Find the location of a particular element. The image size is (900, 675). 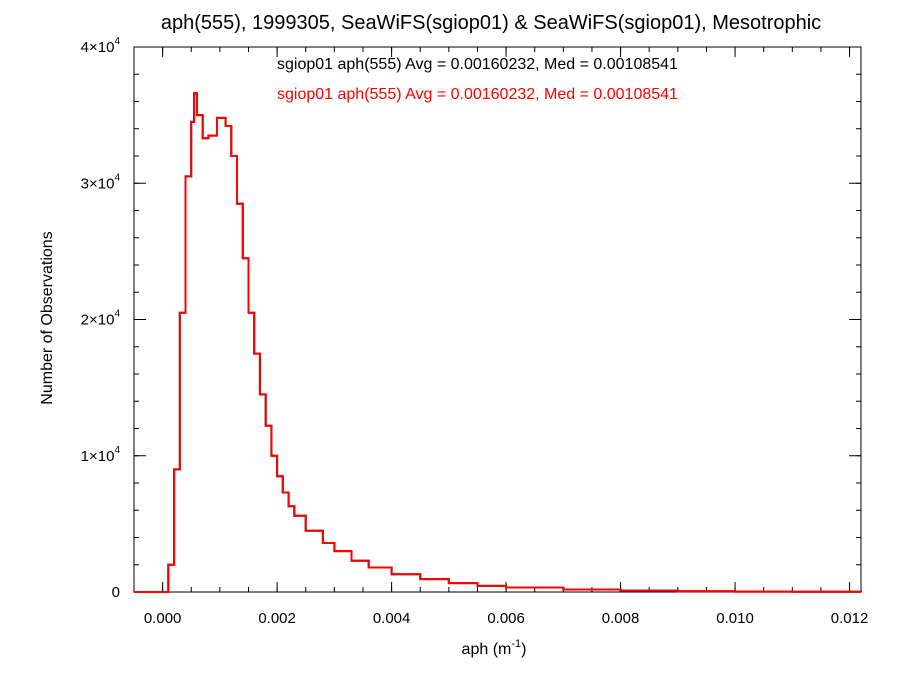

x-tick-label: 0.002 is located at coordinates (277, 618).